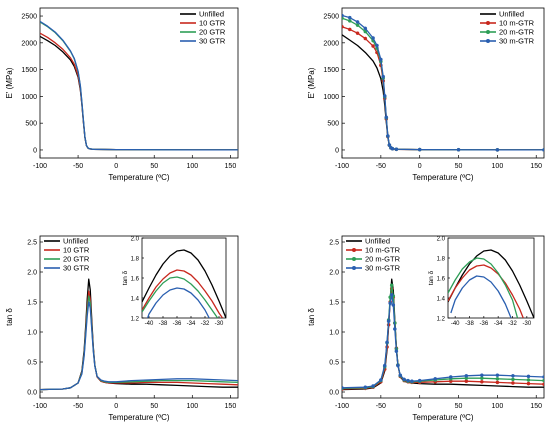 The width and height of the screenshot is (550, 428). Describe the element at coordinates (383, 259) in the screenshot. I see `legend-label: 20 m-GTR` at that location.